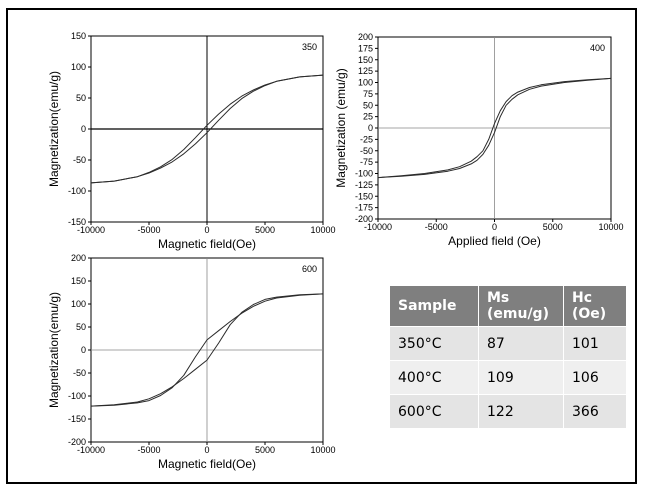  I want to click on table-header-row: Sample Ms (emu/g) Hc (Oe), so click(508, 306).